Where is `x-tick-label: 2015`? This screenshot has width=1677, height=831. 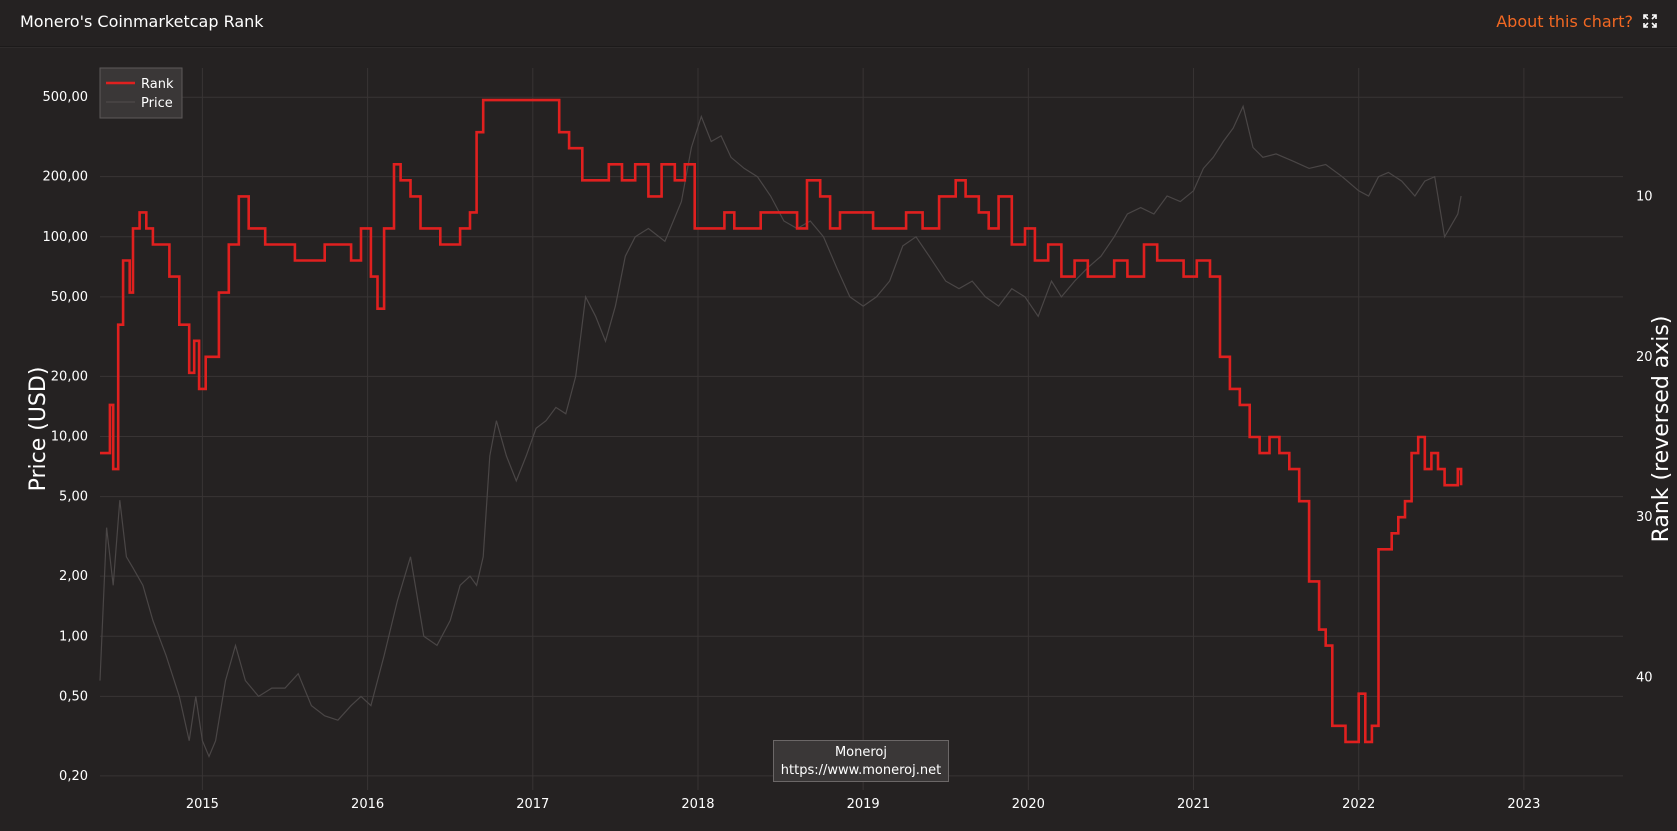 x-tick-label: 2015 is located at coordinates (202, 804).